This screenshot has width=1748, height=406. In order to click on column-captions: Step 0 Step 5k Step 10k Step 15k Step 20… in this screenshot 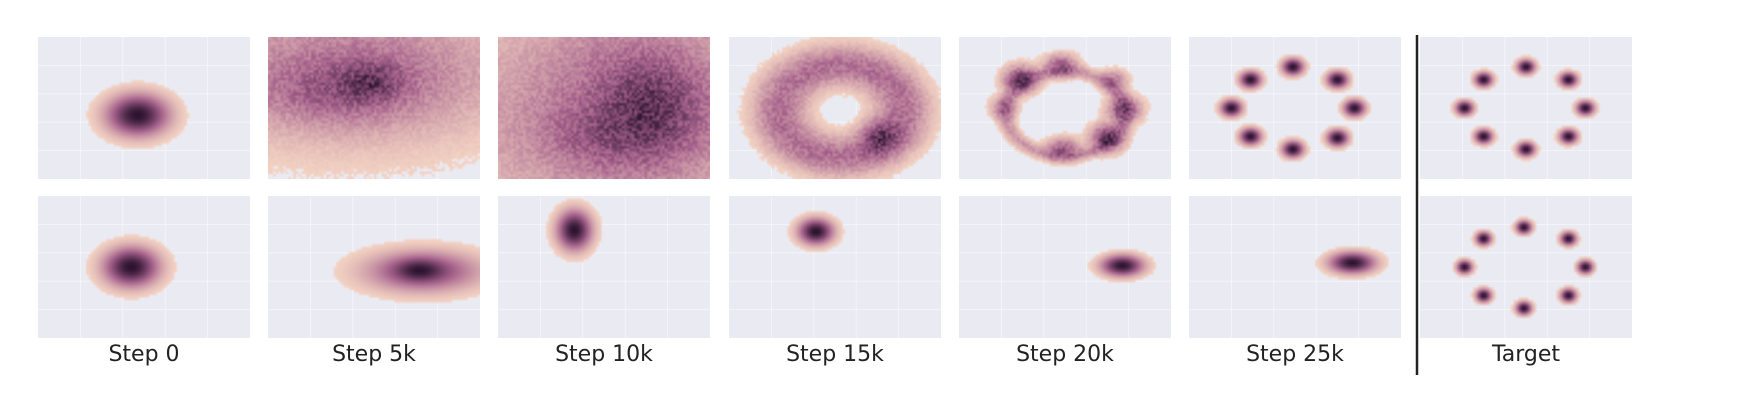, I will do `click(834, 354)`.